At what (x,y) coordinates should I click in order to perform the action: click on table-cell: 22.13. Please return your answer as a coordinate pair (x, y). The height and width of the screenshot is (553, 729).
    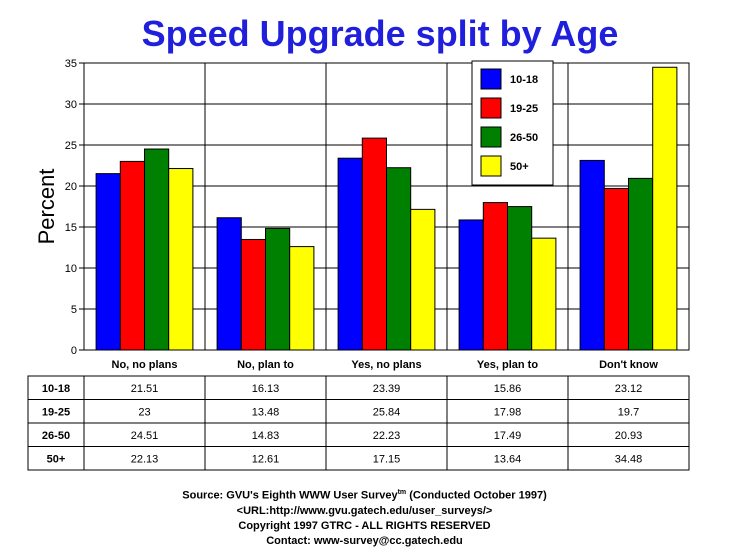
    Looking at the image, I should click on (145, 459).